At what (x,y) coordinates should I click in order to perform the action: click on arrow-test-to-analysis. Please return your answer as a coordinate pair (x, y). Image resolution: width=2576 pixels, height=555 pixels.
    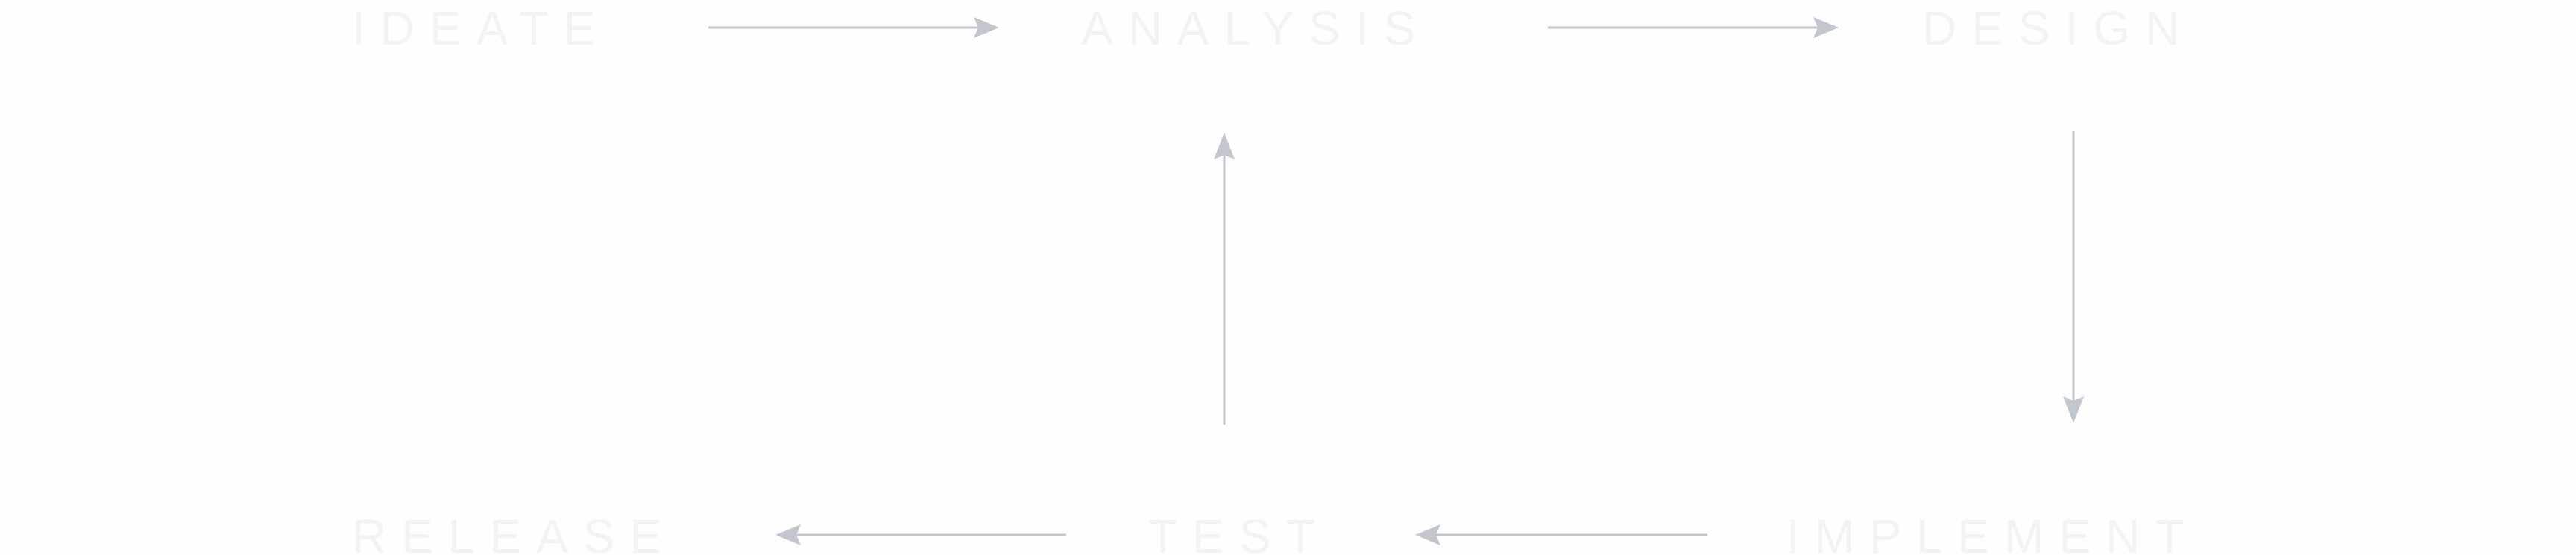
    Looking at the image, I should click on (1224, 279).